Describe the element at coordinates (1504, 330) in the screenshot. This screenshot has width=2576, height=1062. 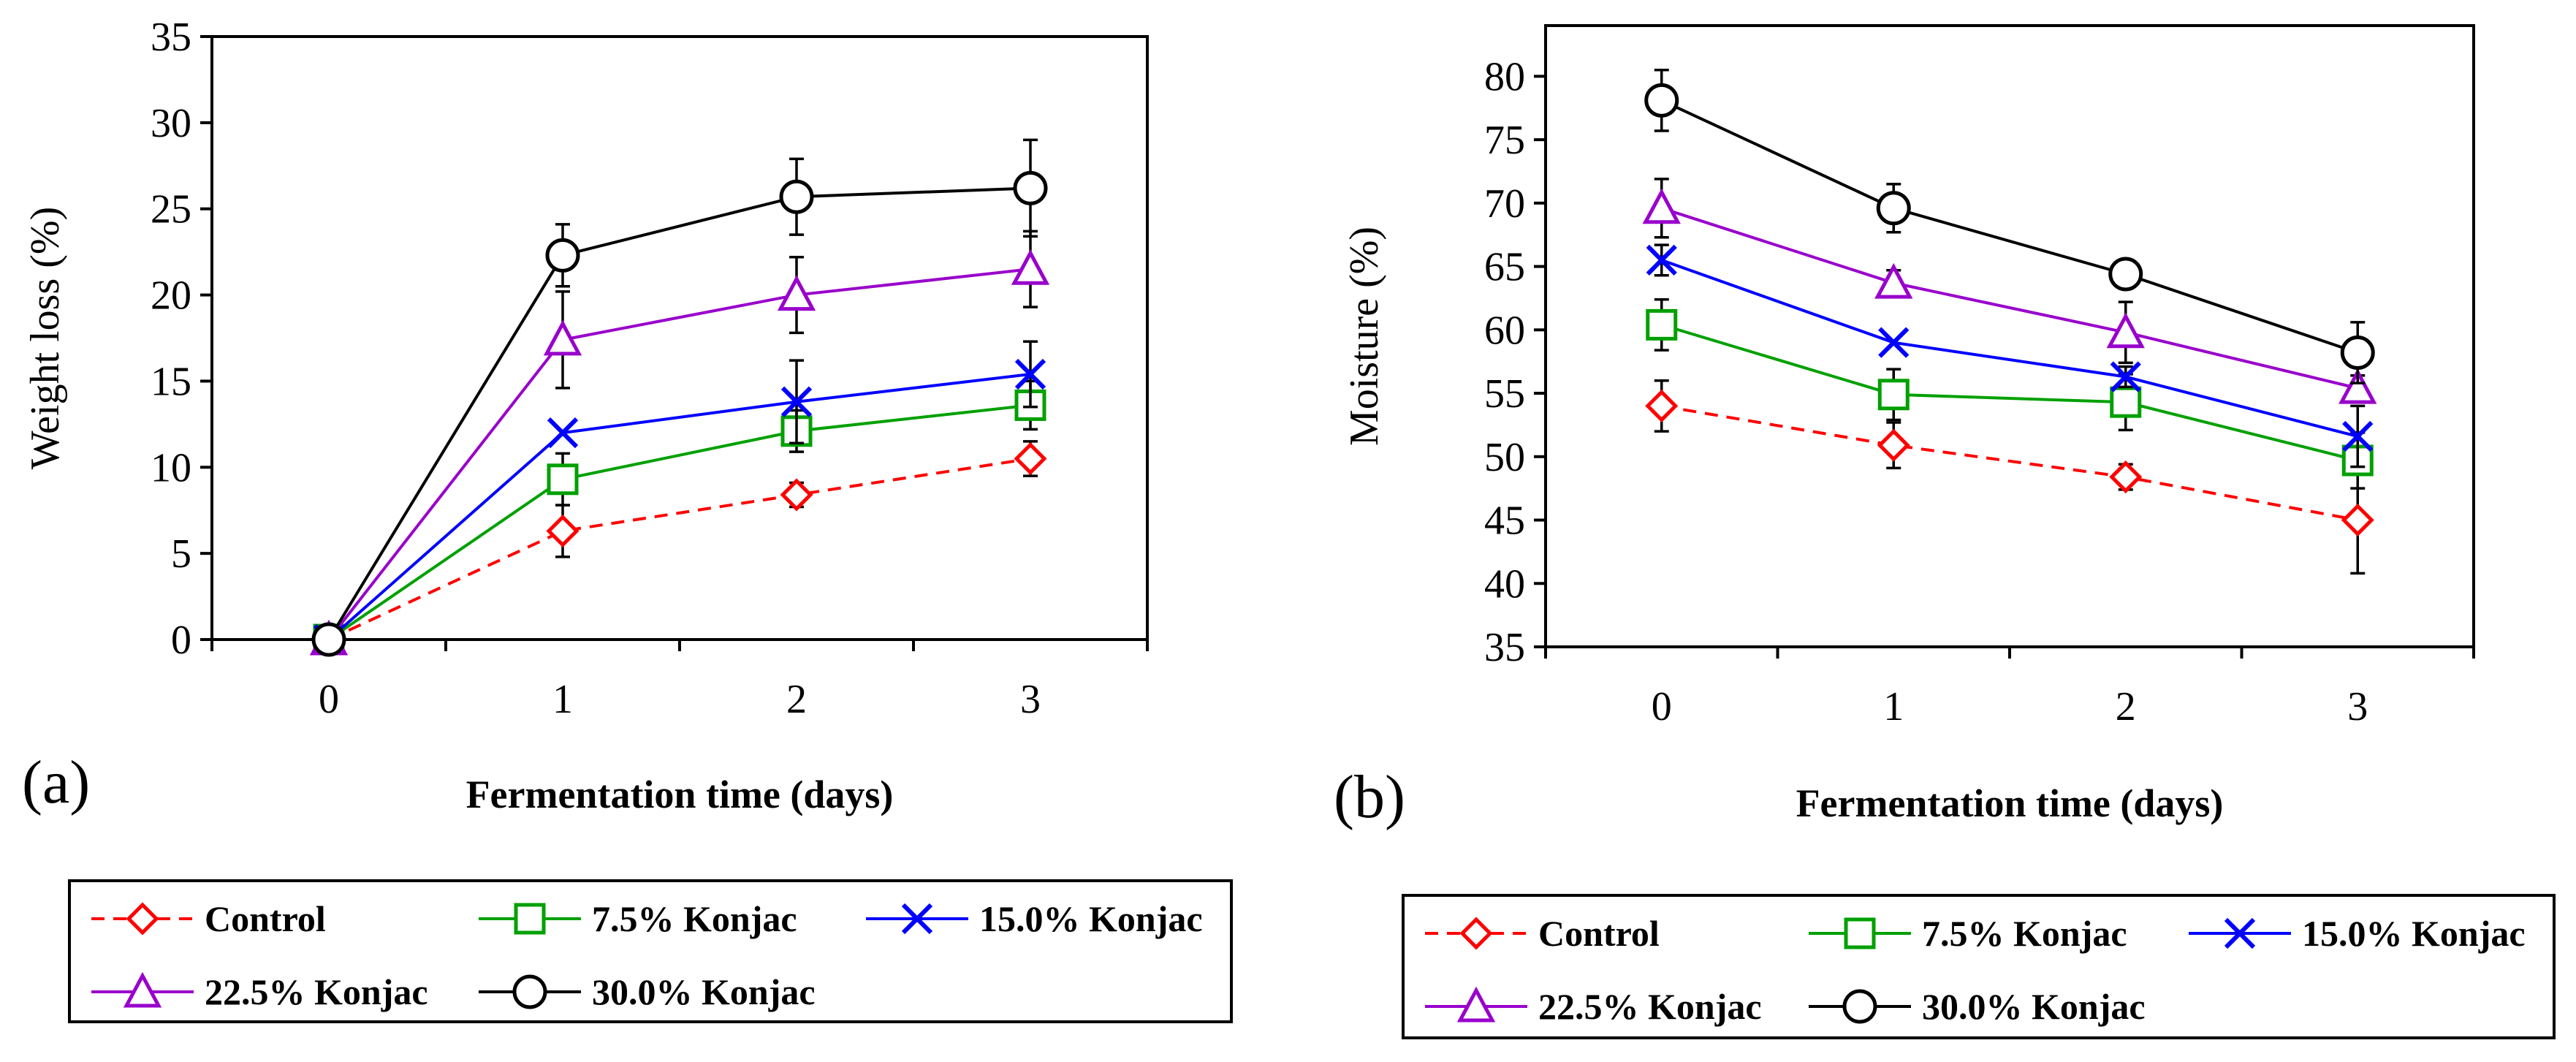
I see `y-tick-label: 60` at that location.